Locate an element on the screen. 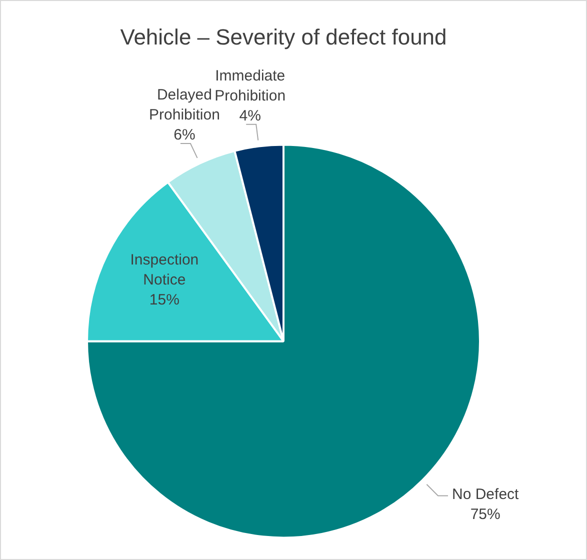 The width and height of the screenshot is (587, 560). data-label: 4% is located at coordinates (250, 116).